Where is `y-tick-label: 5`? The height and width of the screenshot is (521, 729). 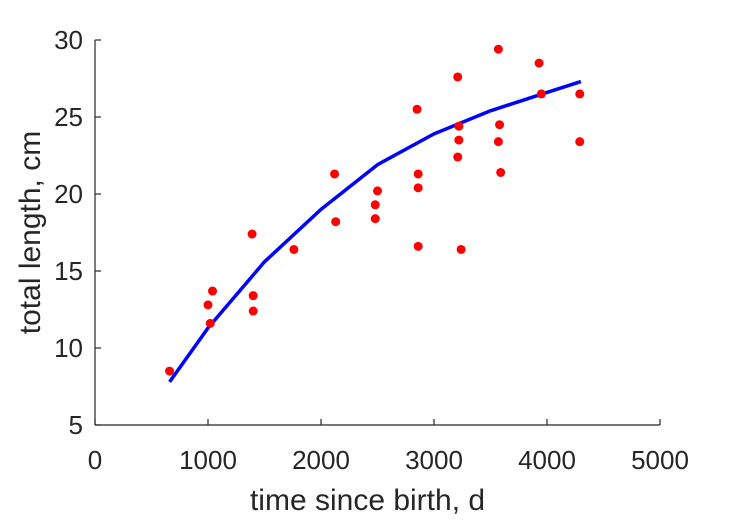 y-tick-label: 5 is located at coordinates (76, 425).